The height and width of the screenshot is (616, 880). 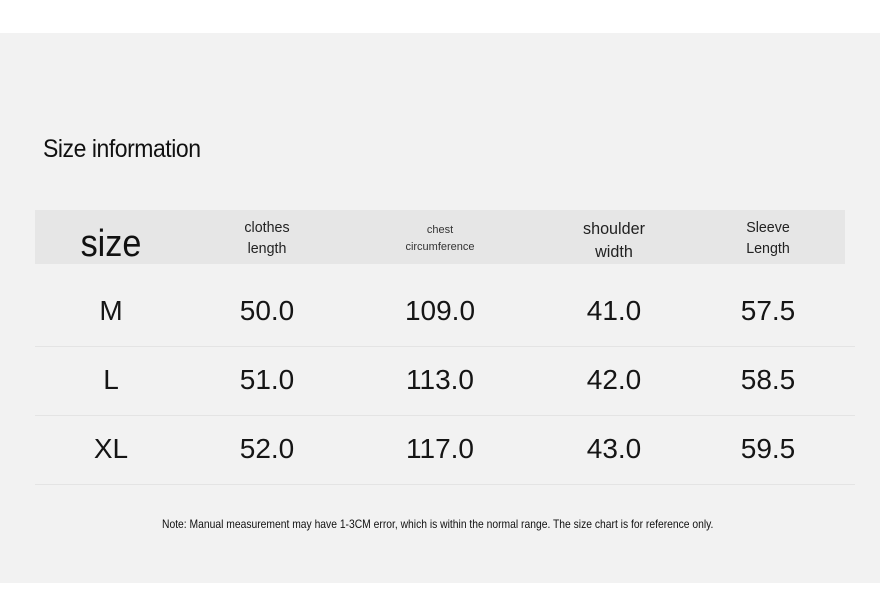 What do you see at coordinates (768, 227) in the screenshot?
I see `header-sleeve-line1: Sleeve` at bounding box center [768, 227].